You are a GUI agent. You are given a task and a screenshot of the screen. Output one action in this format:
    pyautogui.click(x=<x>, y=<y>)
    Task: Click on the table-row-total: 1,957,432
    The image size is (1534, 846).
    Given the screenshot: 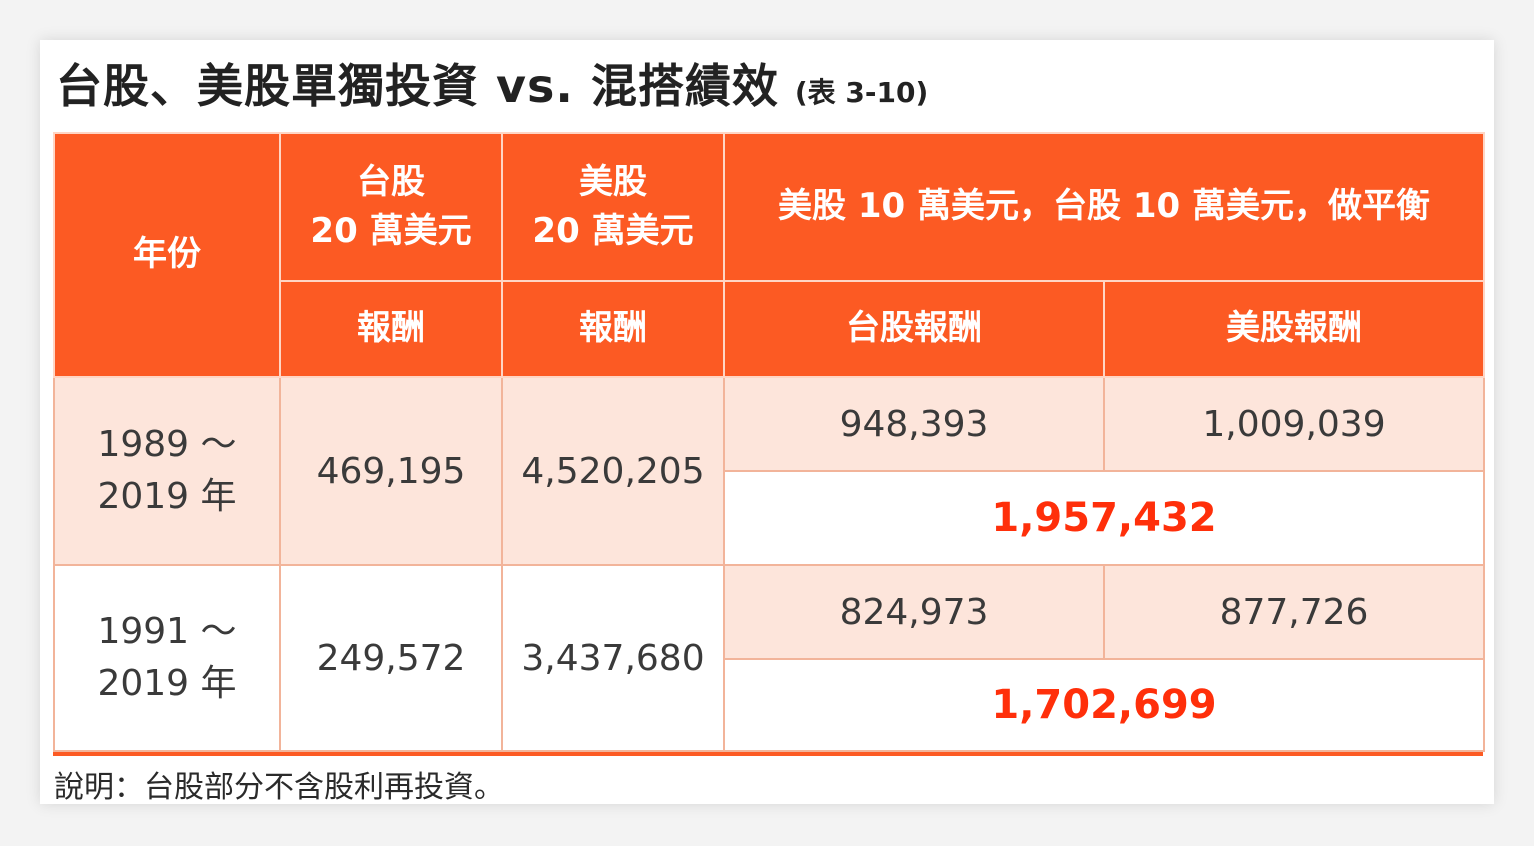 What is the action you would take?
    pyautogui.click(x=770, y=518)
    